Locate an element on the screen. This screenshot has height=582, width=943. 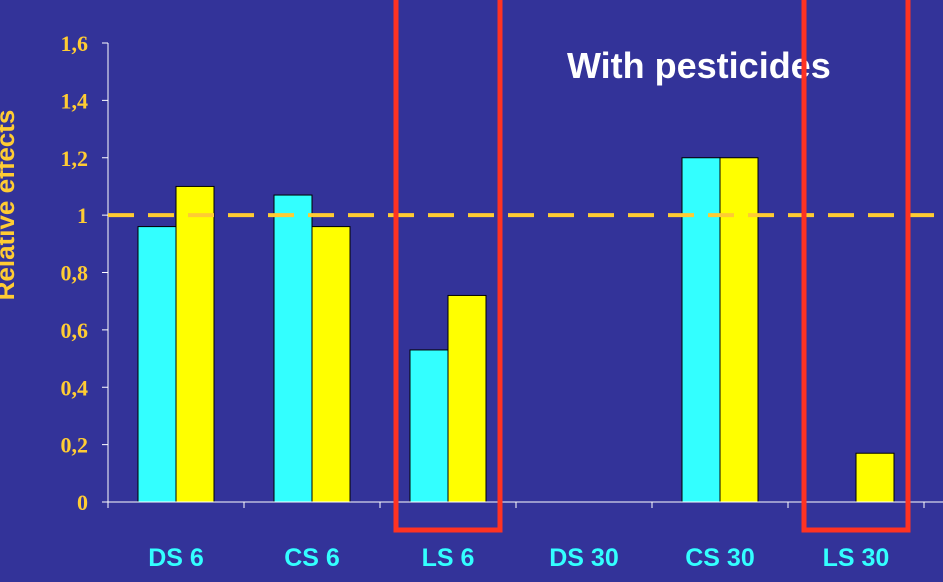
y-tick-label: 0,6 is located at coordinates (75, 330).